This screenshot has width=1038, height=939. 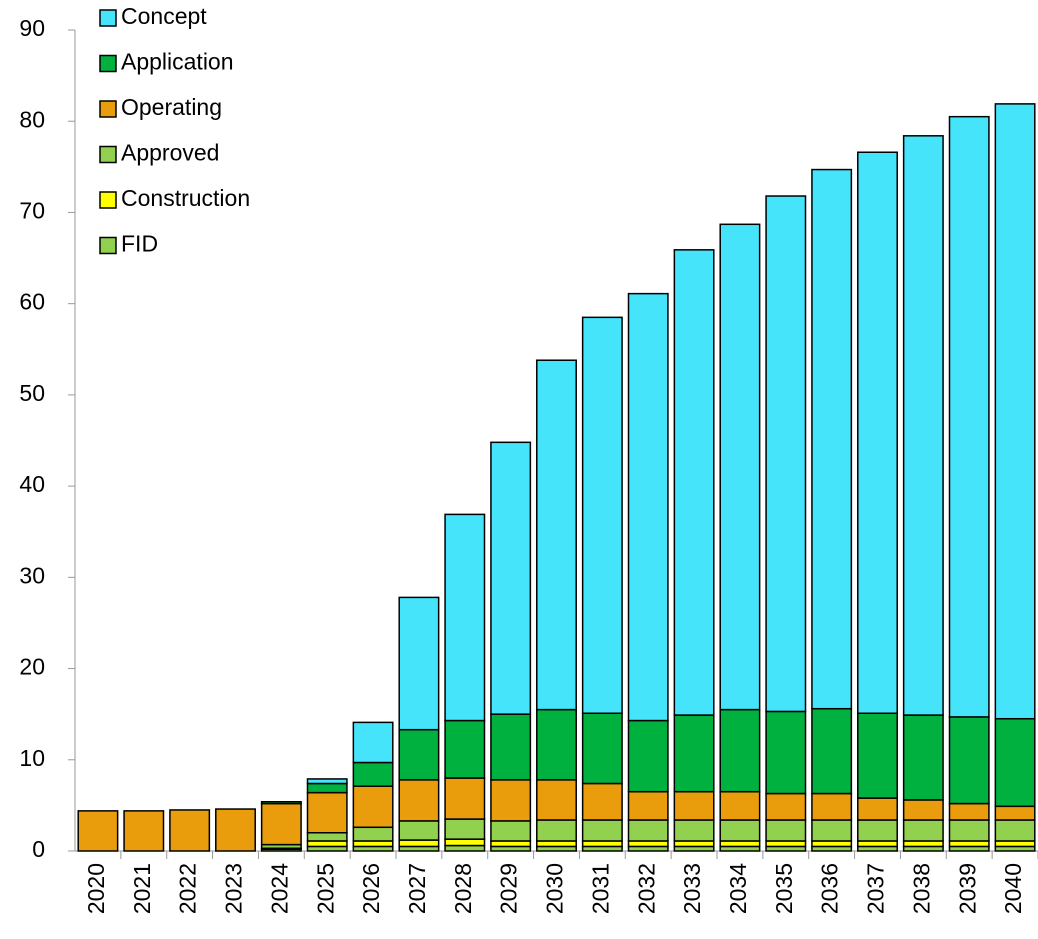 What do you see at coordinates (234, 888) in the screenshot?
I see `x-tick-label: 2023` at bounding box center [234, 888].